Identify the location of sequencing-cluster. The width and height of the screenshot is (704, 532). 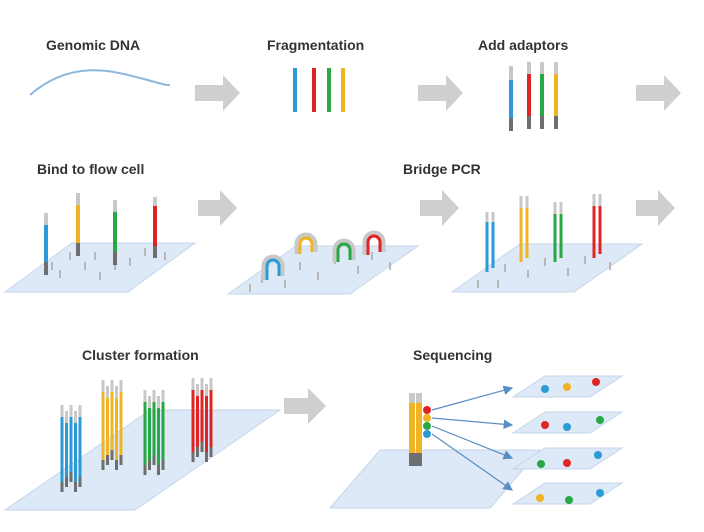
(415, 429).